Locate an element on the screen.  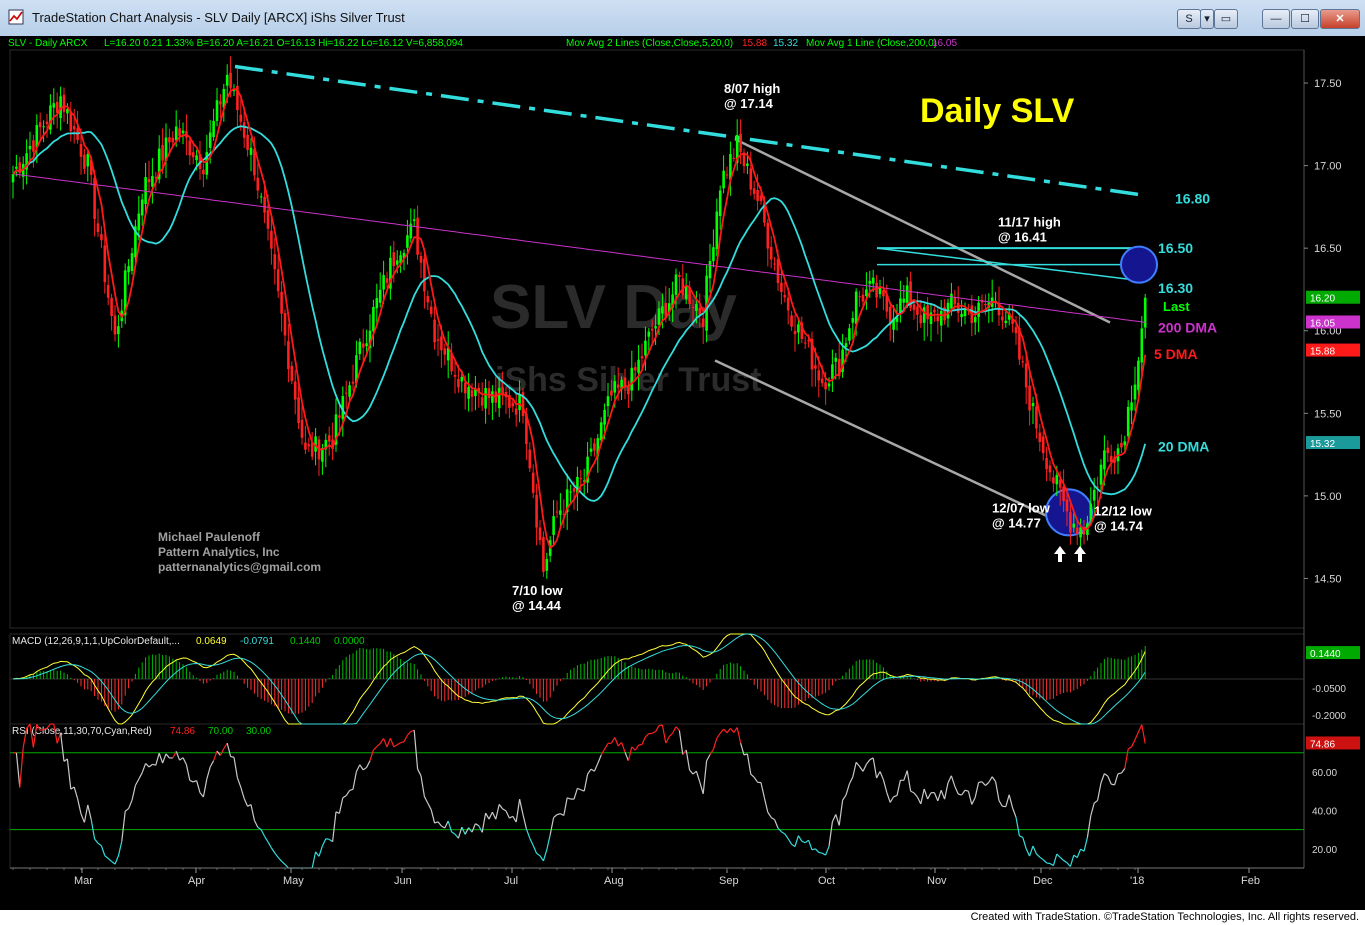
style-button: S is located at coordinates (1189, 19).